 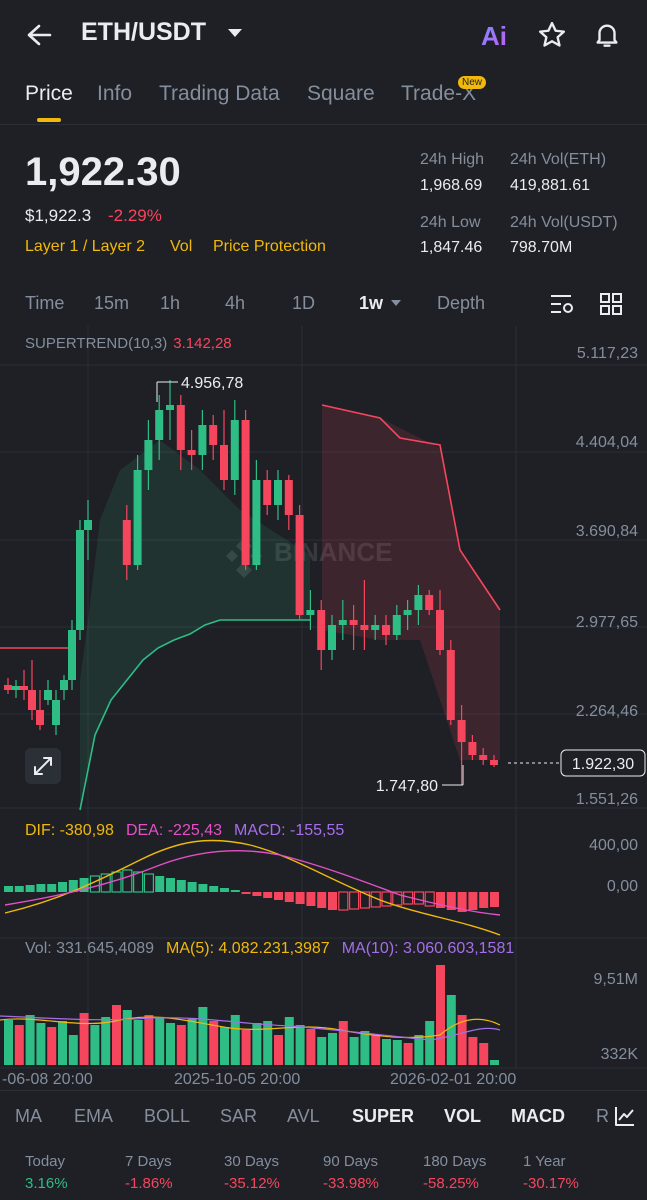 I want to click on vol-y-tick: 9,51M, so click(x=616, y=979).